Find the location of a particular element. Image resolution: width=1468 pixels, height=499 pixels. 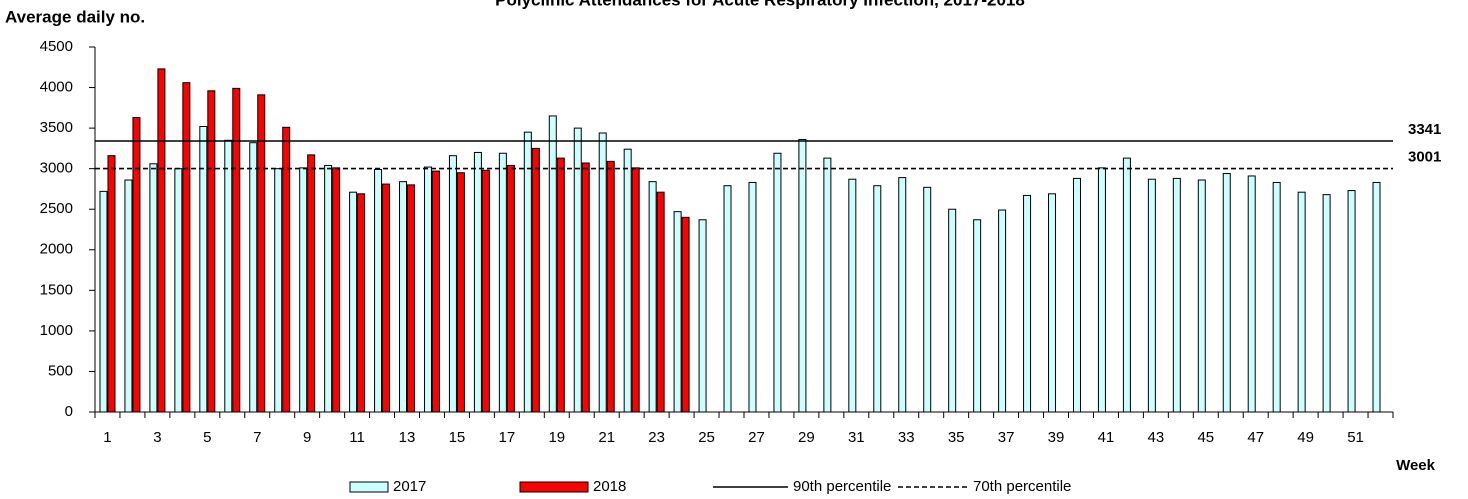

y-tick-label: 0 is located at coordinates (69, 411).